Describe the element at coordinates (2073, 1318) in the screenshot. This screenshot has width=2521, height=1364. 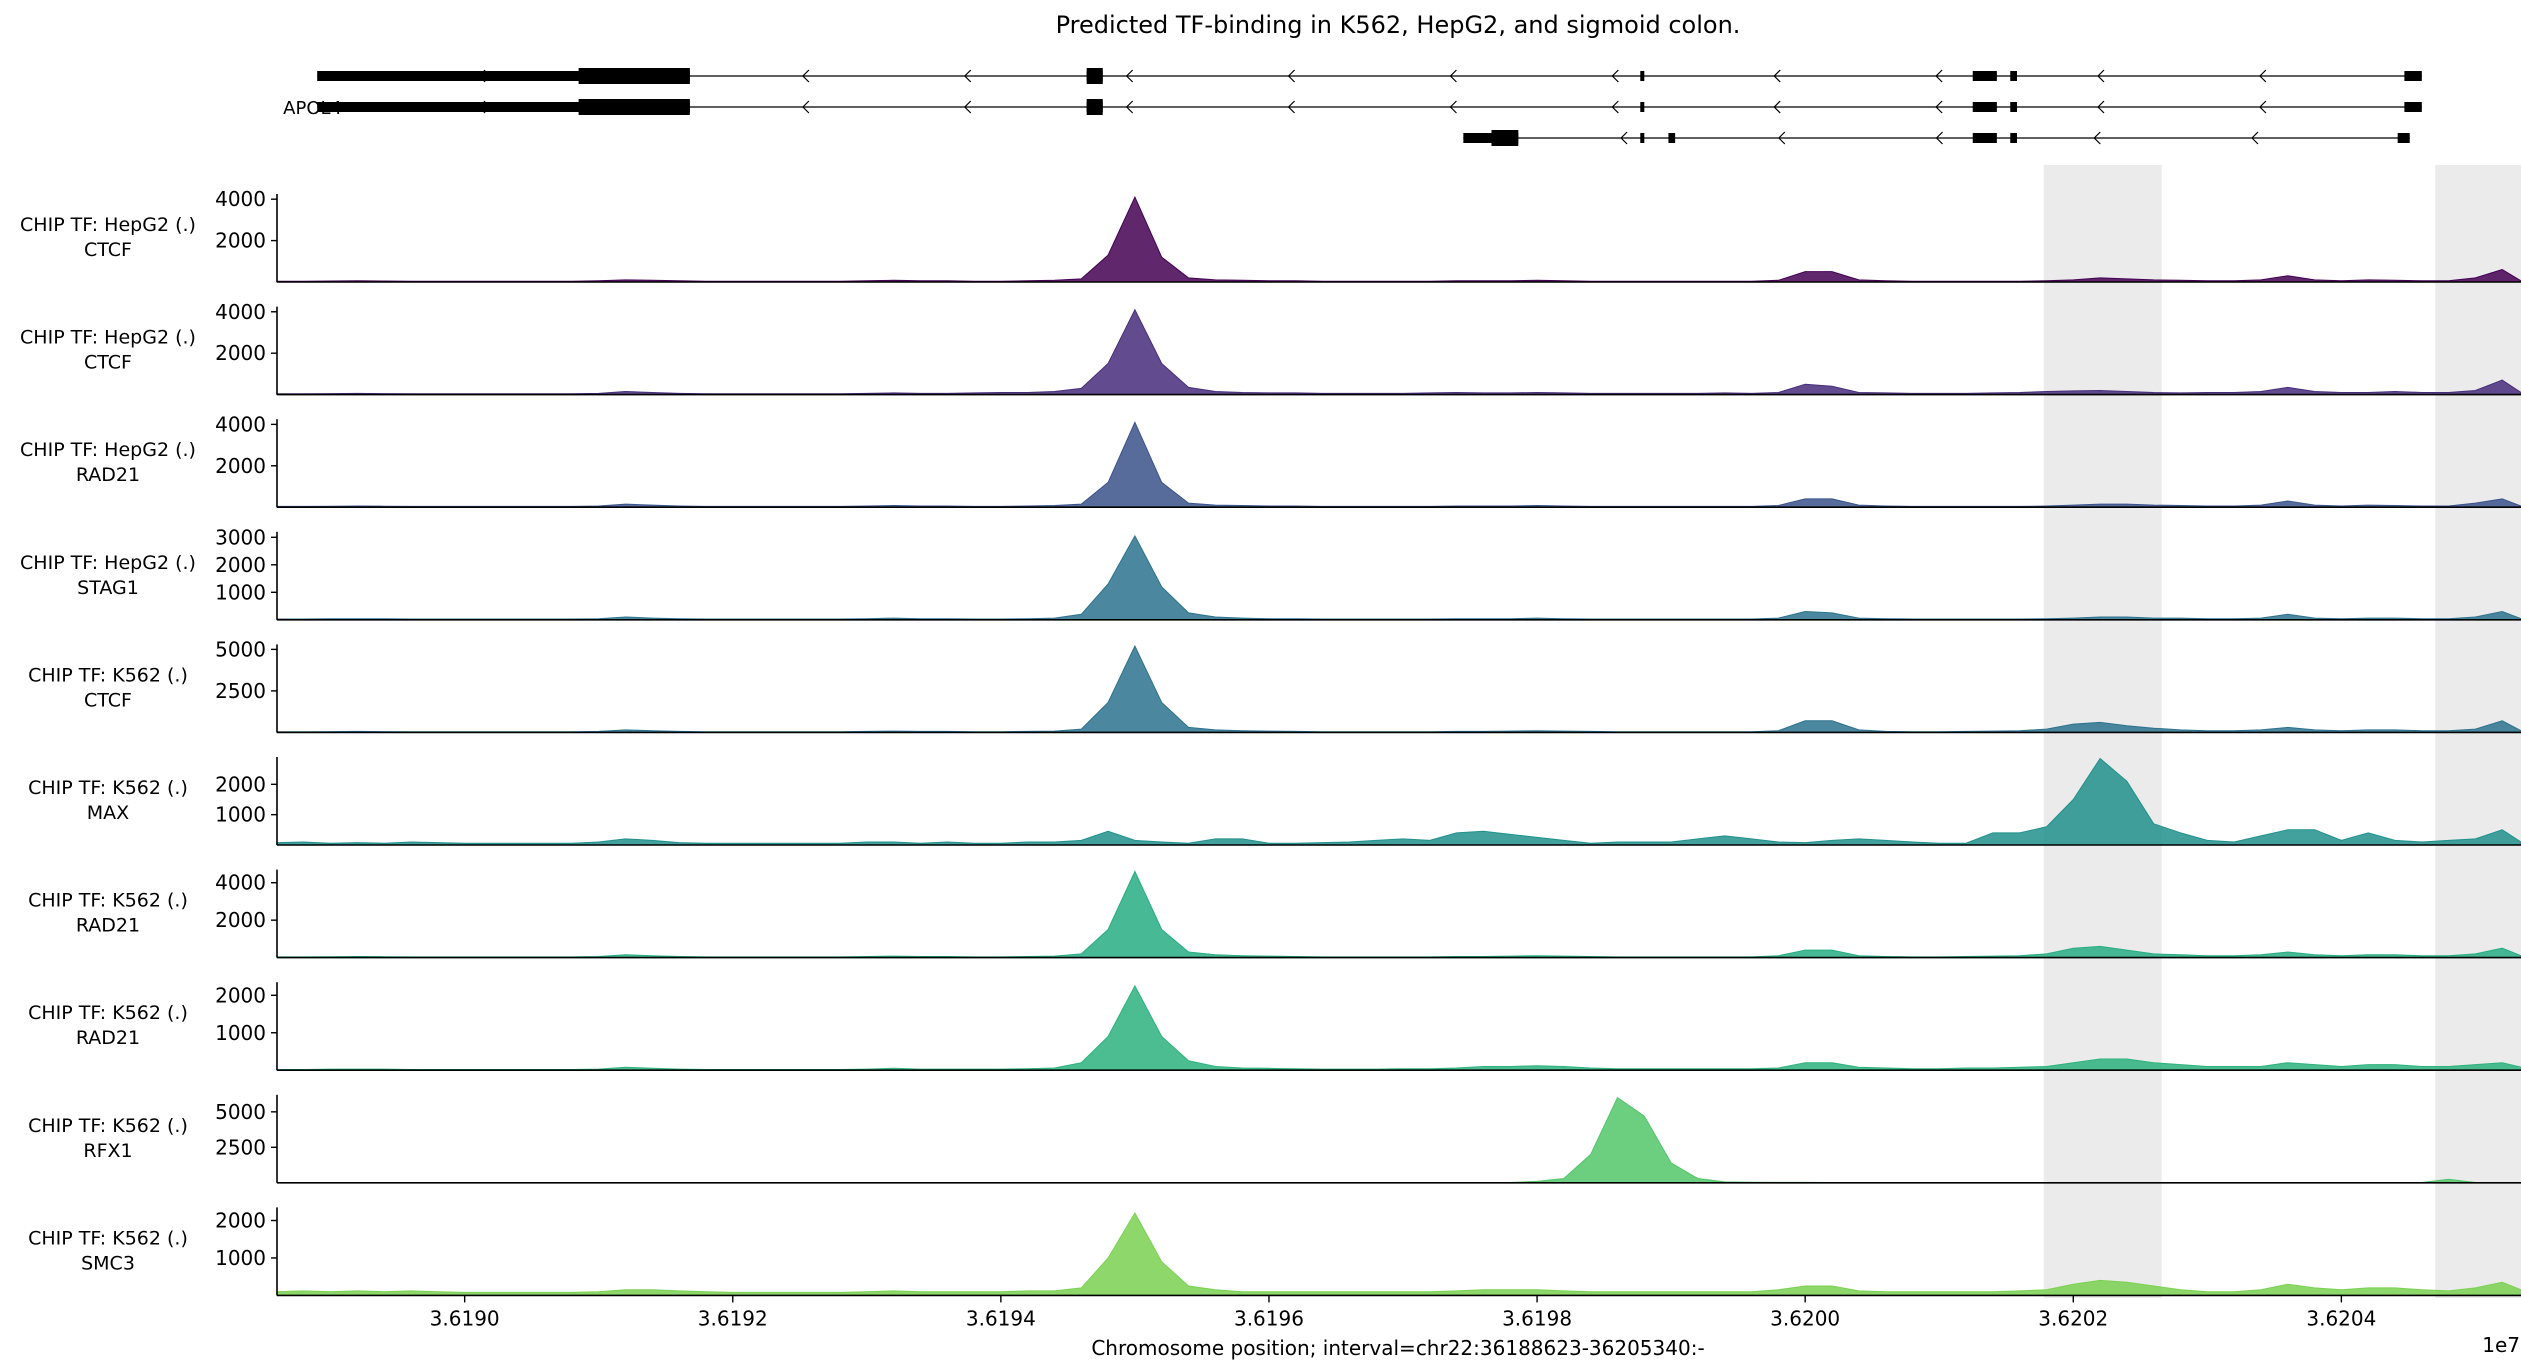
I see `x-tick-label: 3.6202` at that location.